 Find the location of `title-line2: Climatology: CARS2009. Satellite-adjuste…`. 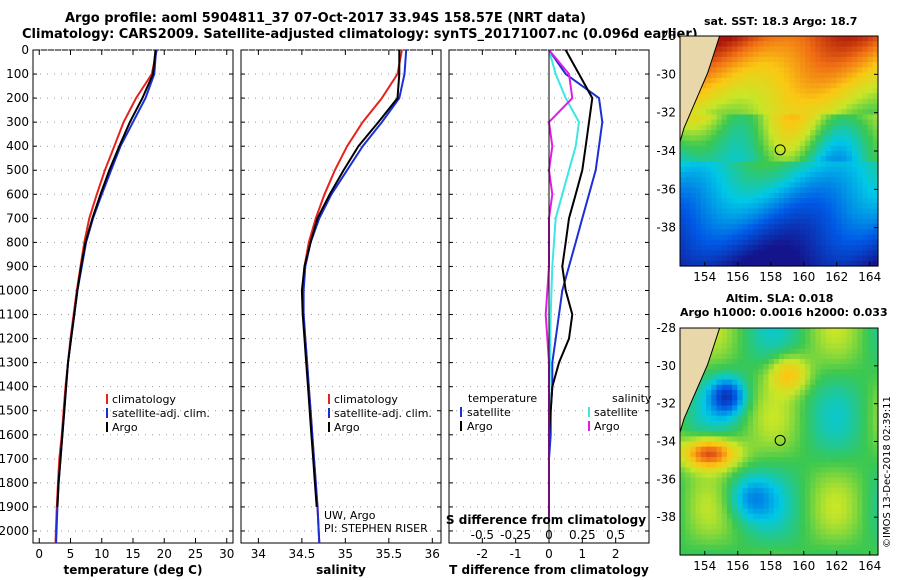

title-line2: Climatology: CARS2009. Satellite-adjuste… is located at coordinates (360, 34).